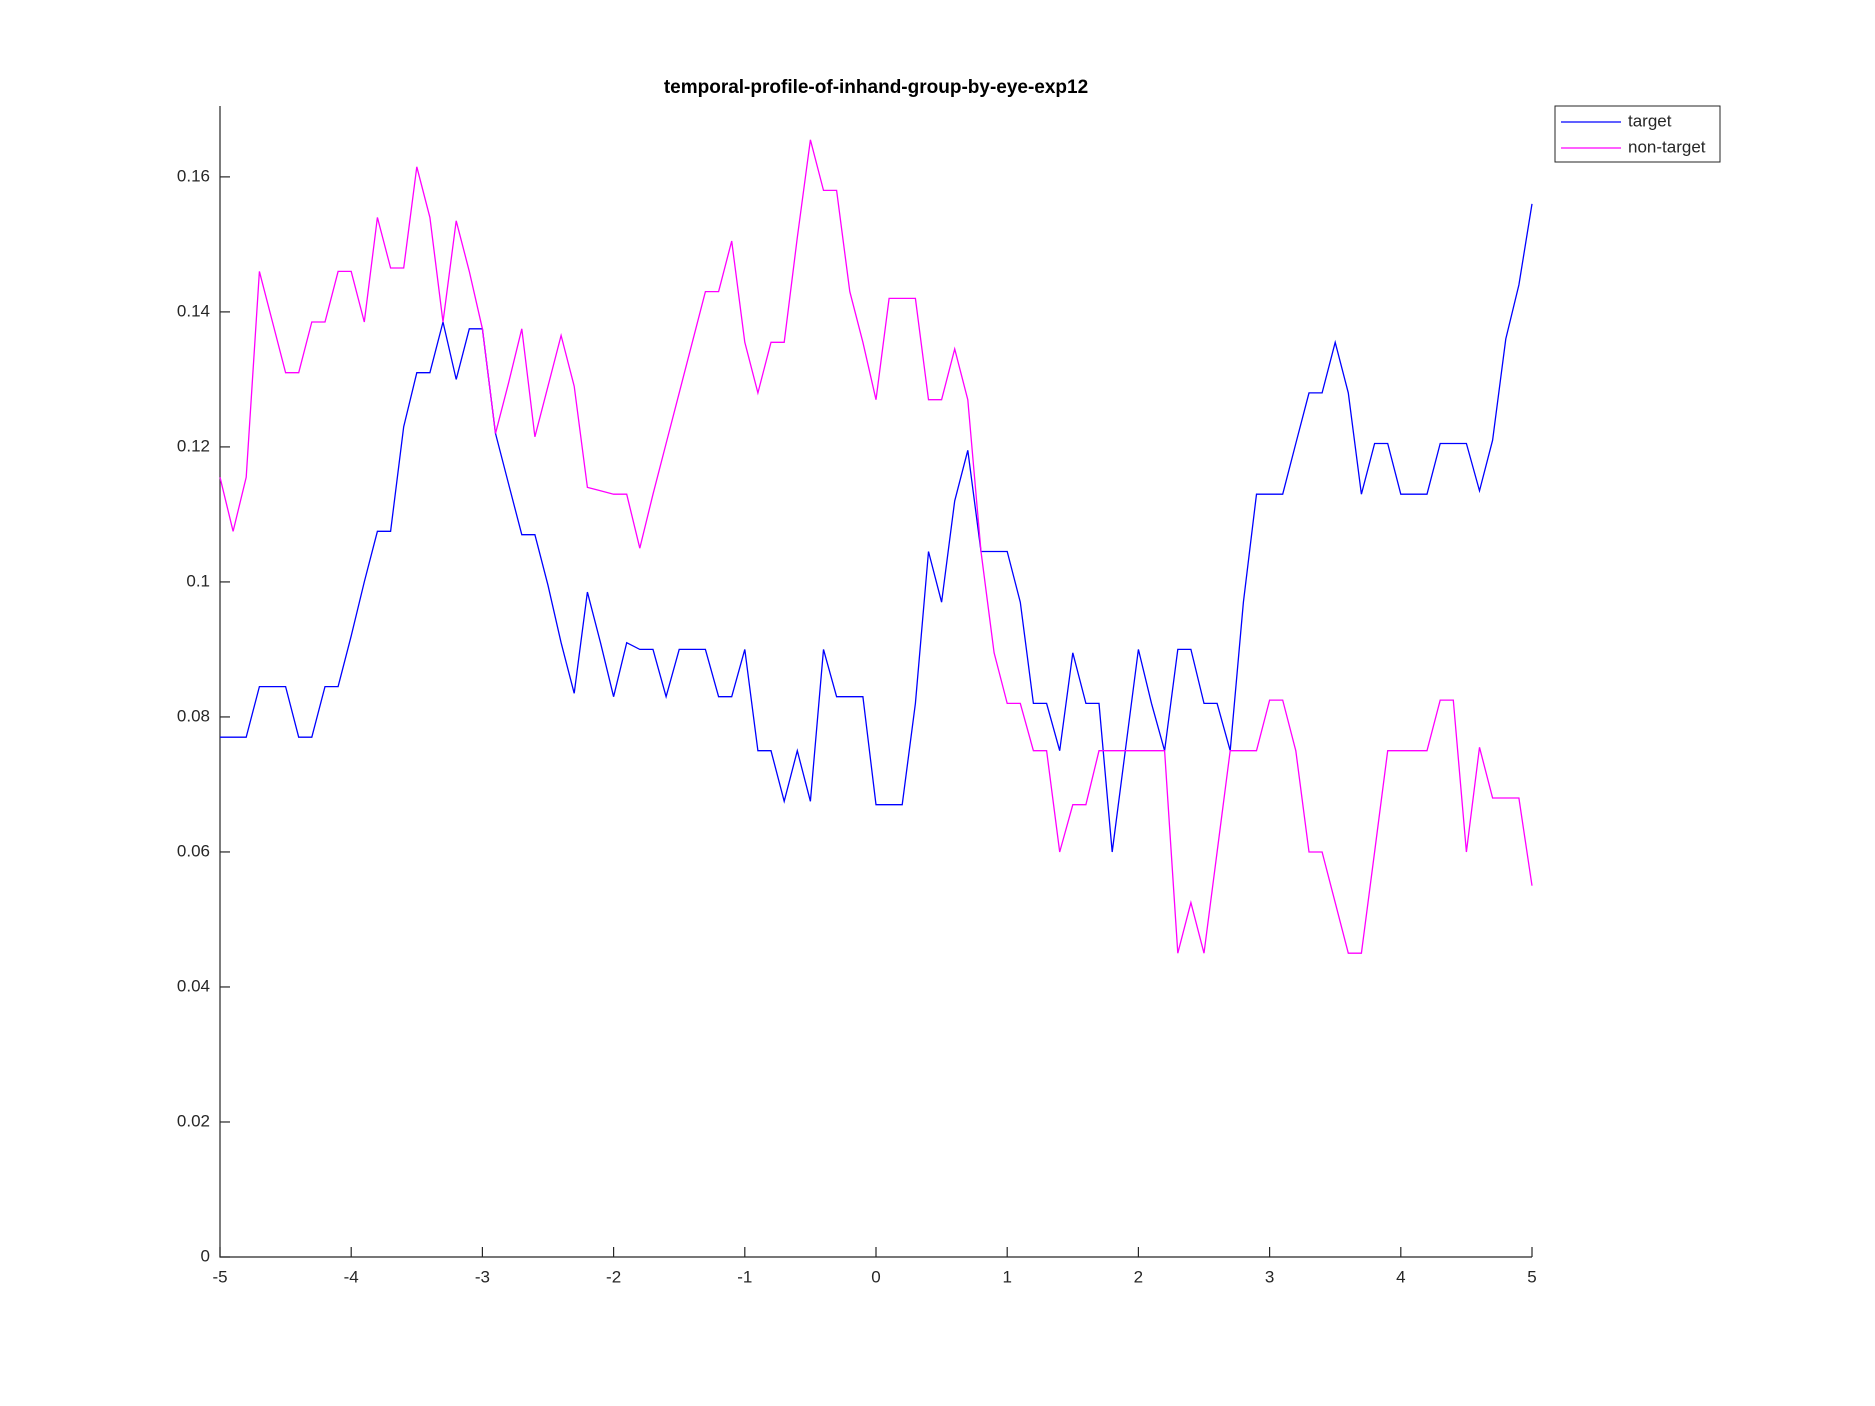 This screenshot has width=1875, height=1406. What do you see at coordinates (482, 1276) in the screenshot?
I see `x-tick-label: -3` at bounding box center [482, 1276].